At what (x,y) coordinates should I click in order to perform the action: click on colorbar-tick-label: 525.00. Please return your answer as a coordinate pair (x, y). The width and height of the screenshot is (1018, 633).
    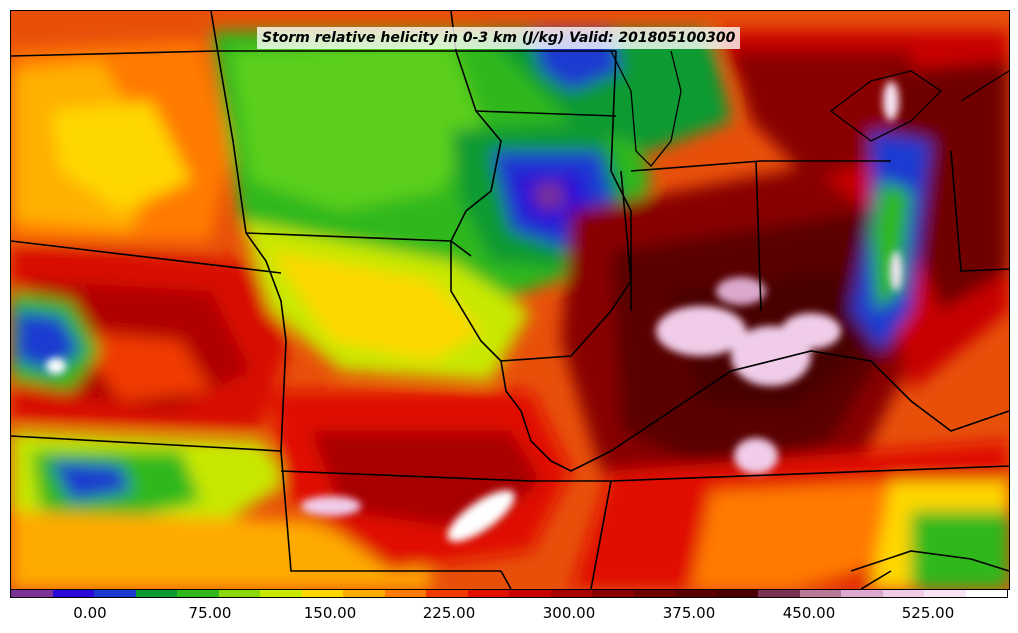
    Looking at the image, I should click on (928, 613).